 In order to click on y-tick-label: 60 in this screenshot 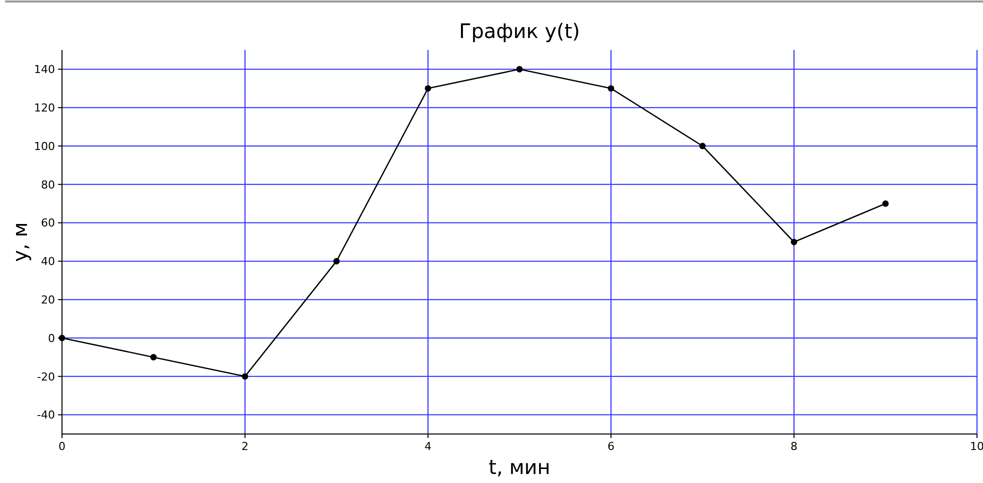, I will do `click(48, 223)`.